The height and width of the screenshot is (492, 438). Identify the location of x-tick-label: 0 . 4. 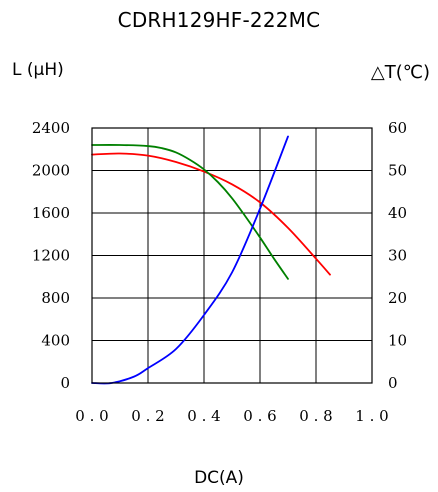
(203, 416).